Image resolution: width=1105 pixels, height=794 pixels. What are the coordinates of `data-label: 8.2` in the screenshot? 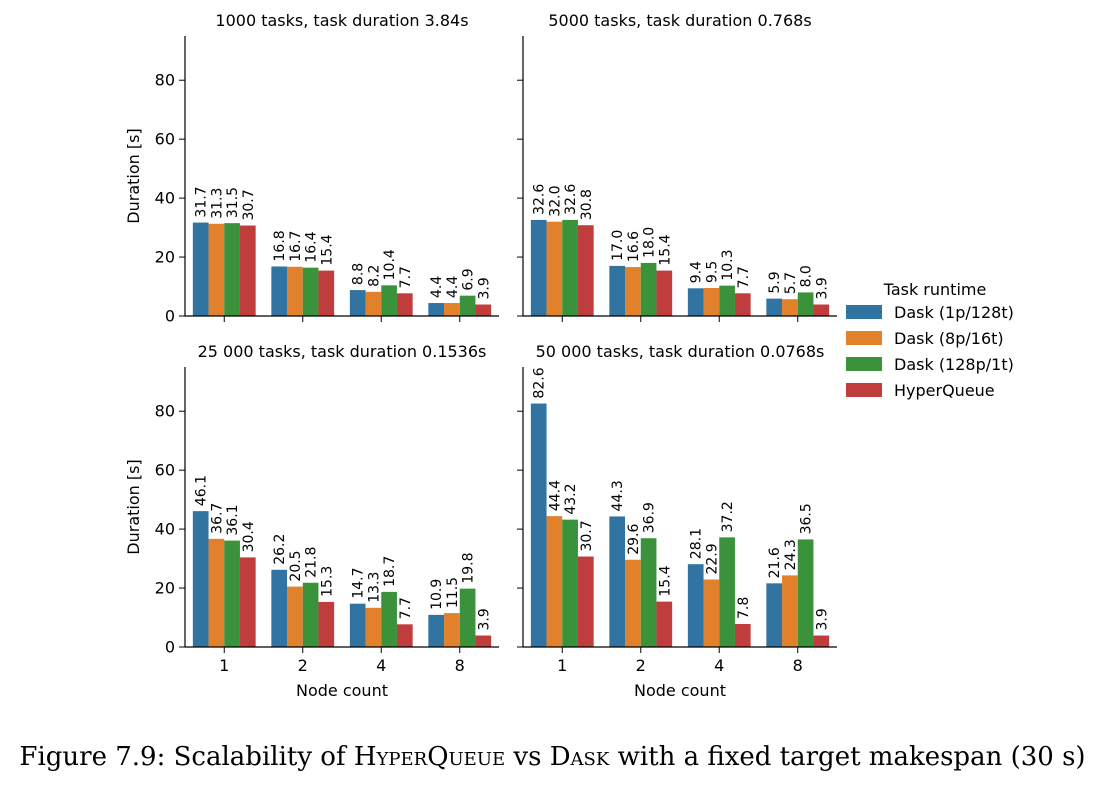 It's located at (374, 276).